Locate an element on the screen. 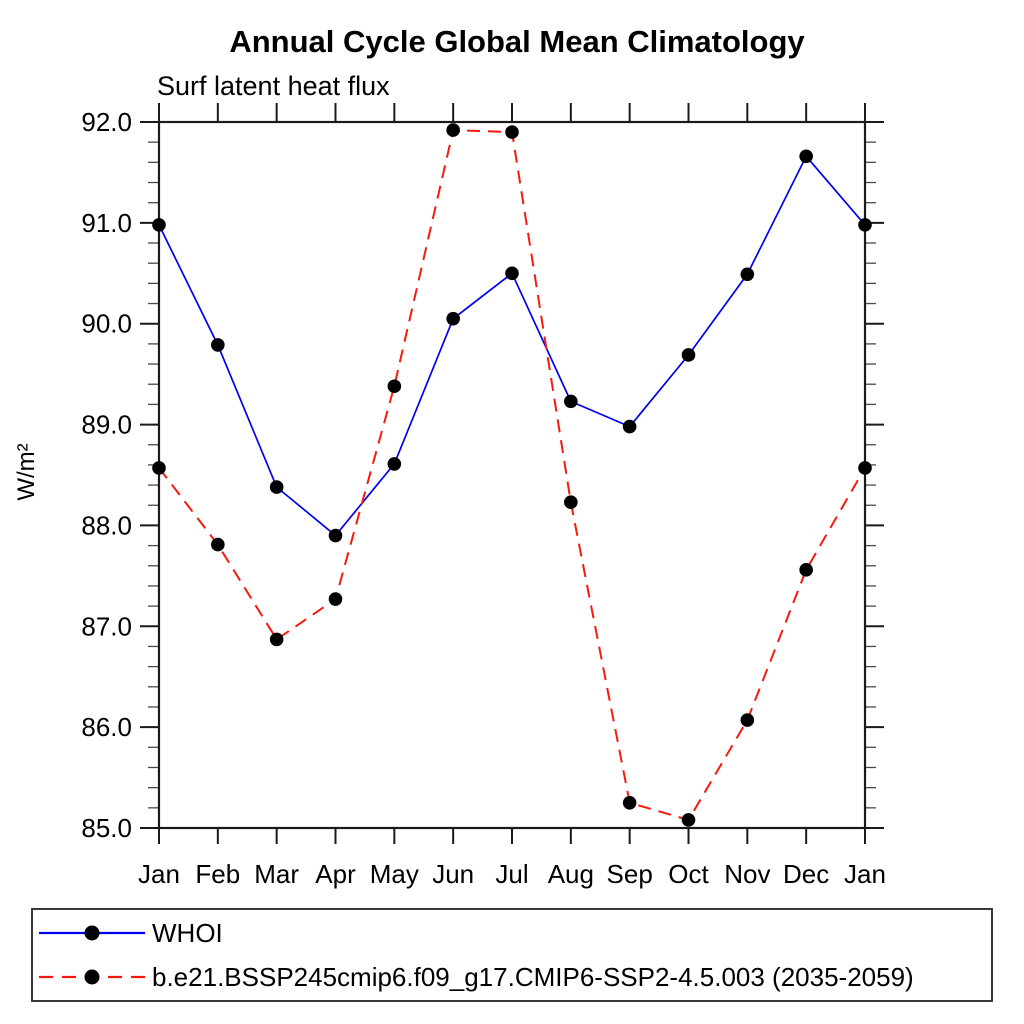 Image resolution: width=1024 pixels, height=1024 pixels. y-tick-label: 90.0 is located at coordinates (106, 324).